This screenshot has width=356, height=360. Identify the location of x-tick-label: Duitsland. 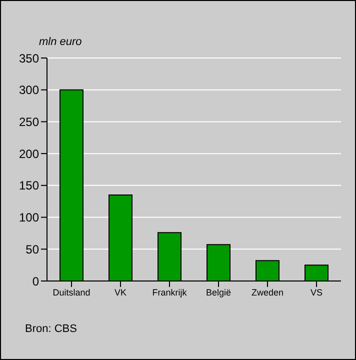
(71, 292).